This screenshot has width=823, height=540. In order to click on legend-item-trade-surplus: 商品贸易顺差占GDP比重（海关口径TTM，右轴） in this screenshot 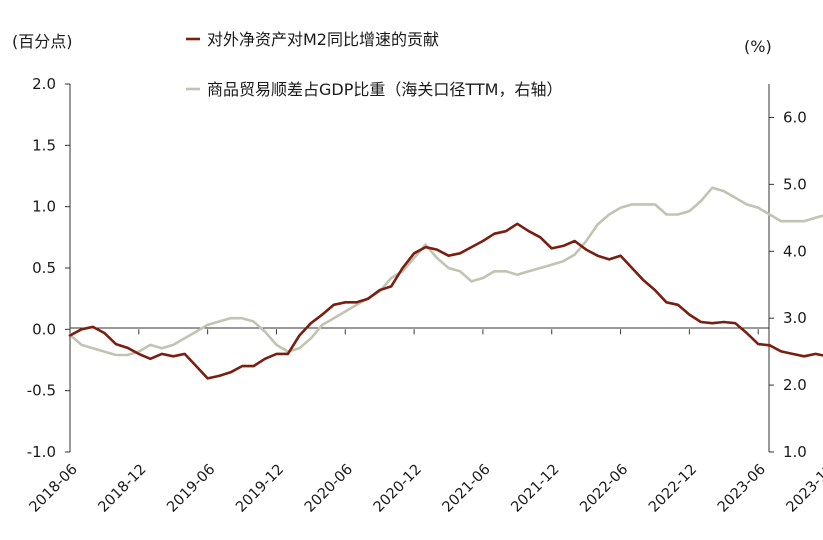, I will do `click(374, 89)`.